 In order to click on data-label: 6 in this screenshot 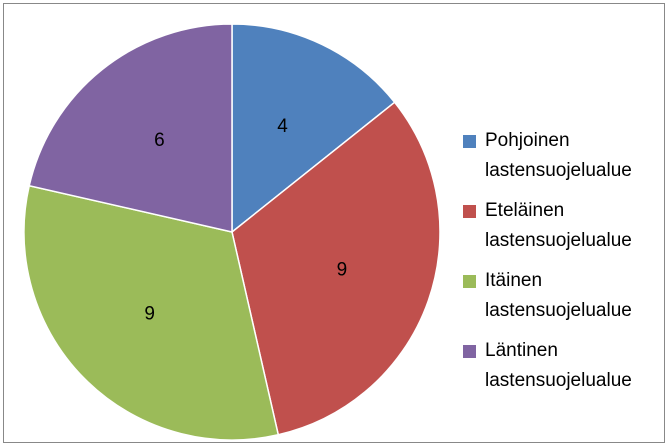, I will do `click(159, 140)`.